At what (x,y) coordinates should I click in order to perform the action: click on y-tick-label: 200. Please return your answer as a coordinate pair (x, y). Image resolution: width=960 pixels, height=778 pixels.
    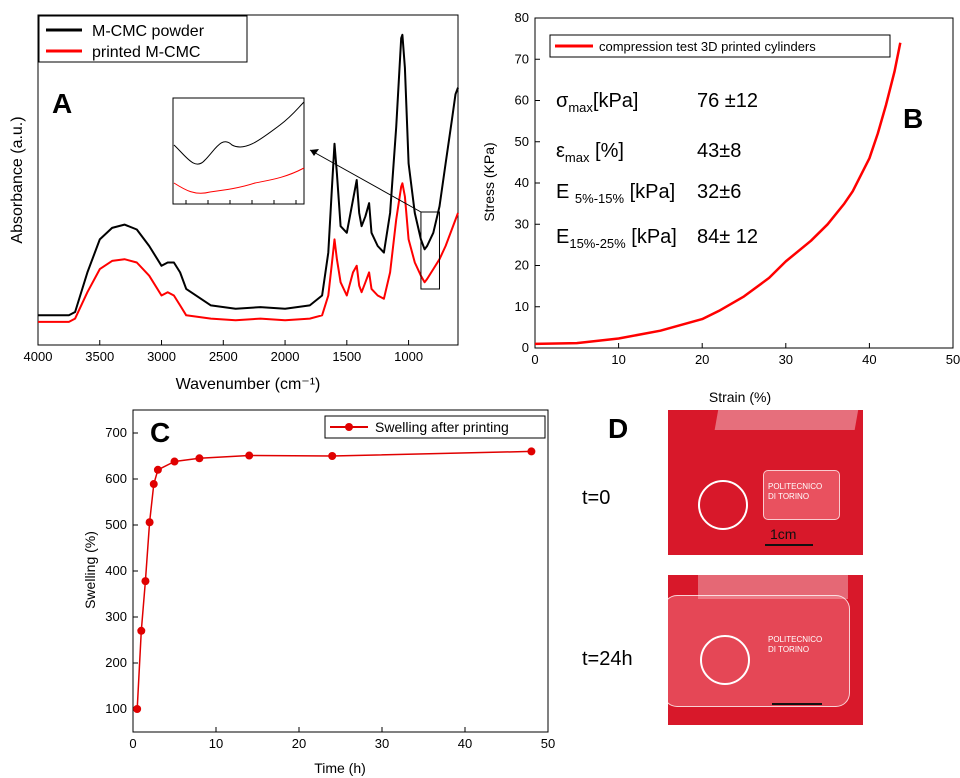
    Looking at the image, I should click on (116, 662).